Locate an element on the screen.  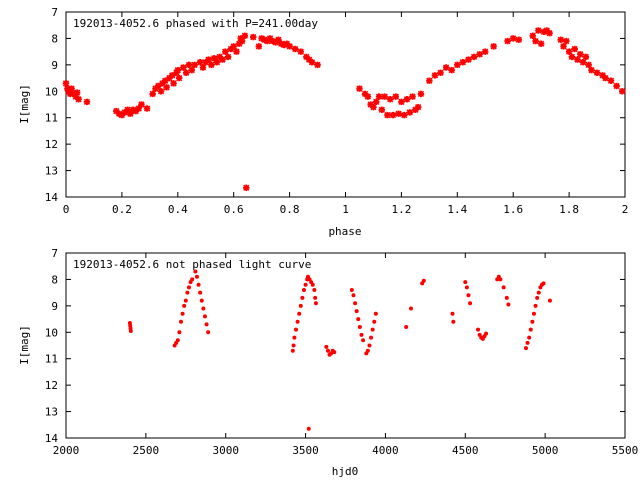
y-tick-label: 13 is located at coordinates (51, 412).